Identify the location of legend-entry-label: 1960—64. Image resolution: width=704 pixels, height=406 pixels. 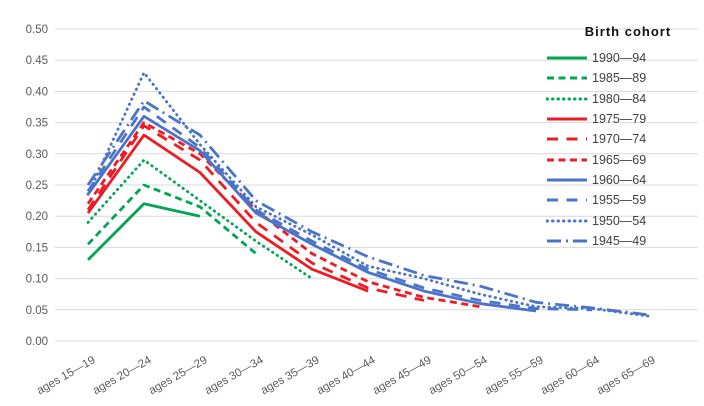
(619, 179).